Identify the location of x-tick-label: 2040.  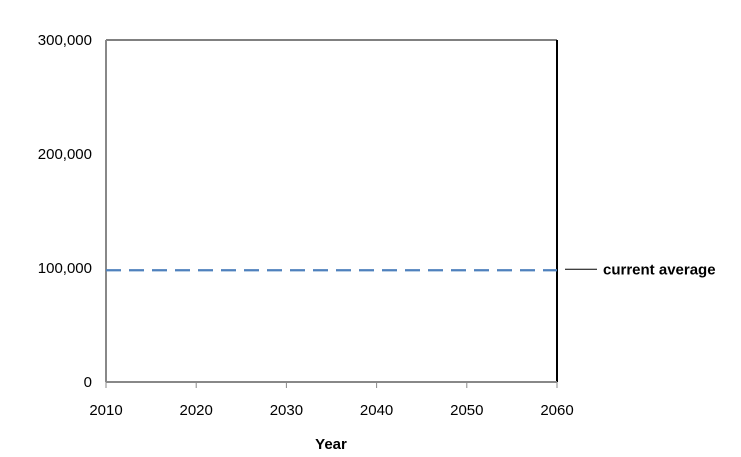
(376, 410).